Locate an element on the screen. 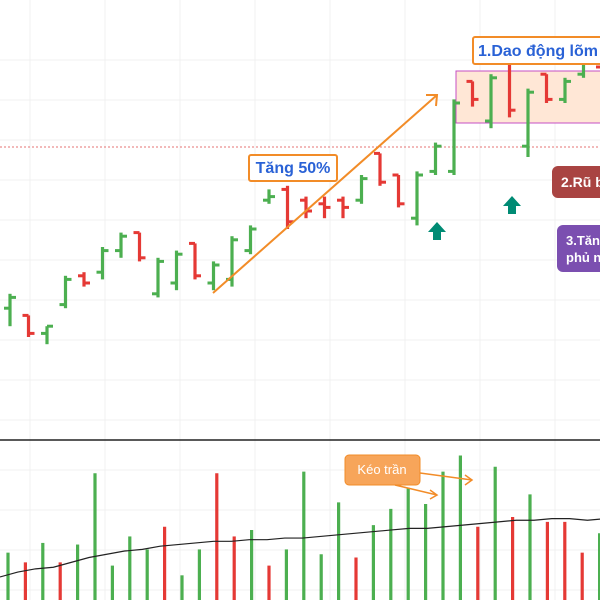 This screenshot has width=600, height=605. callout-3-box is located at coordinates (578, 248).